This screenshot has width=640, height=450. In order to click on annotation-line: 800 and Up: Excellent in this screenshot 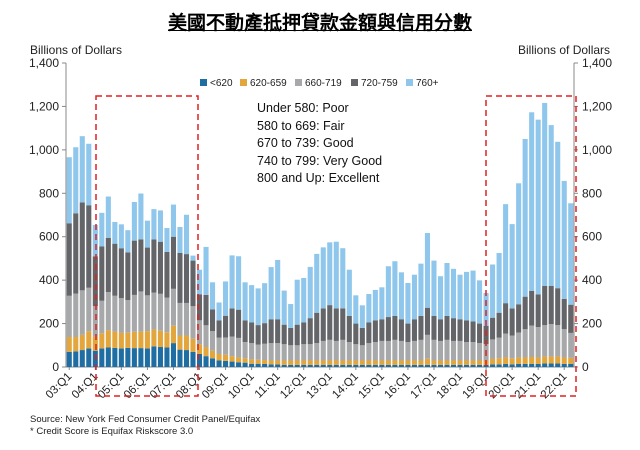, I will do `click(318, 178)`.